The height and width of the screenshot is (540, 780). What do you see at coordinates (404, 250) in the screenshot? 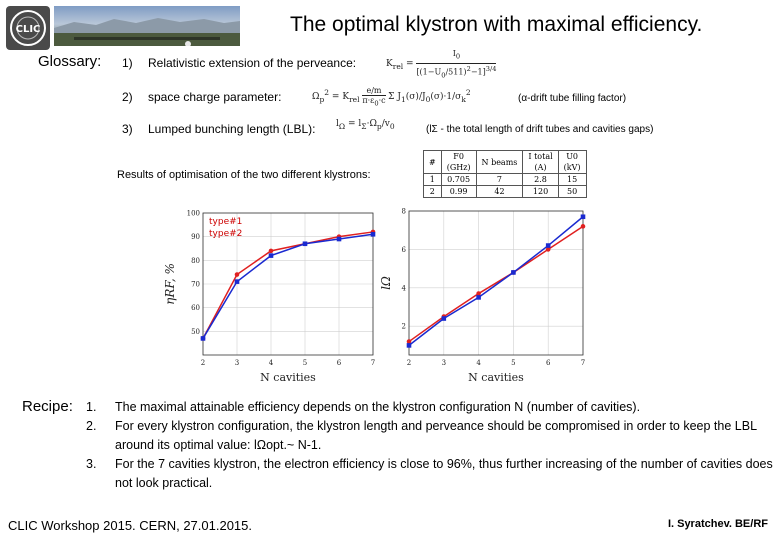
I see `y-tick-label: 6` at bounding box center [404, 250].